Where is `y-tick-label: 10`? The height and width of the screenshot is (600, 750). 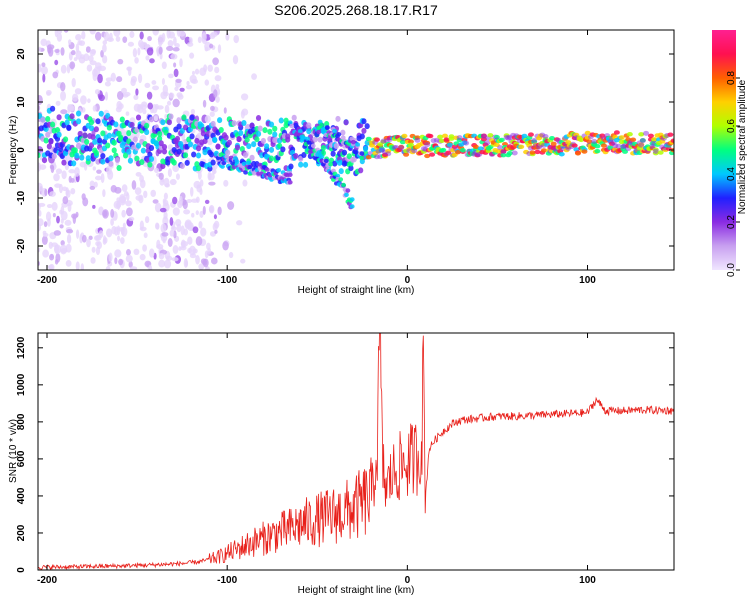 y-tick-label: 10 is located at coordinates (21, 102).